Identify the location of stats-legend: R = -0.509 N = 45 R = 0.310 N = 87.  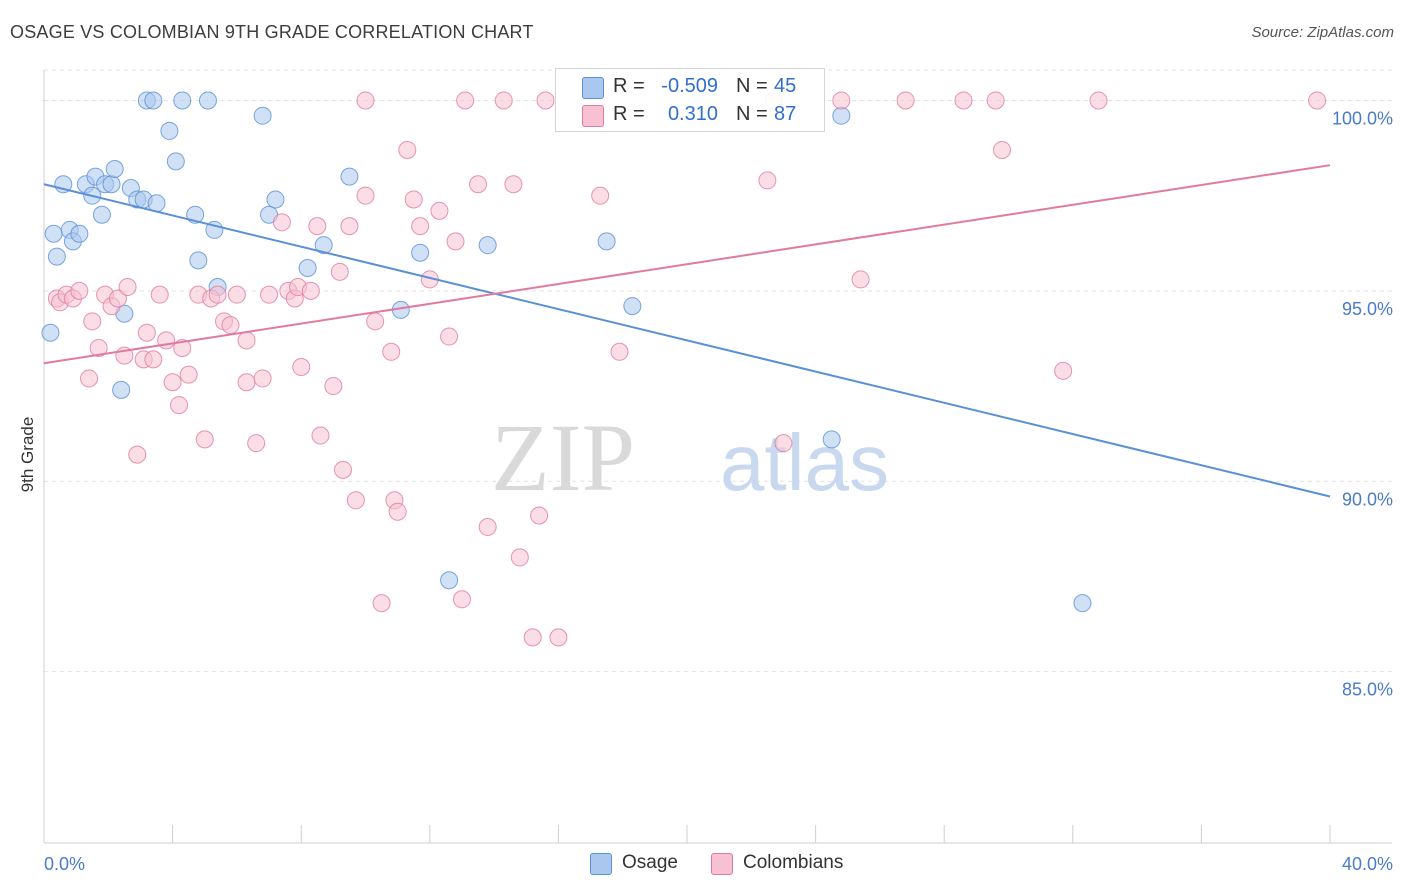
(690, 100).